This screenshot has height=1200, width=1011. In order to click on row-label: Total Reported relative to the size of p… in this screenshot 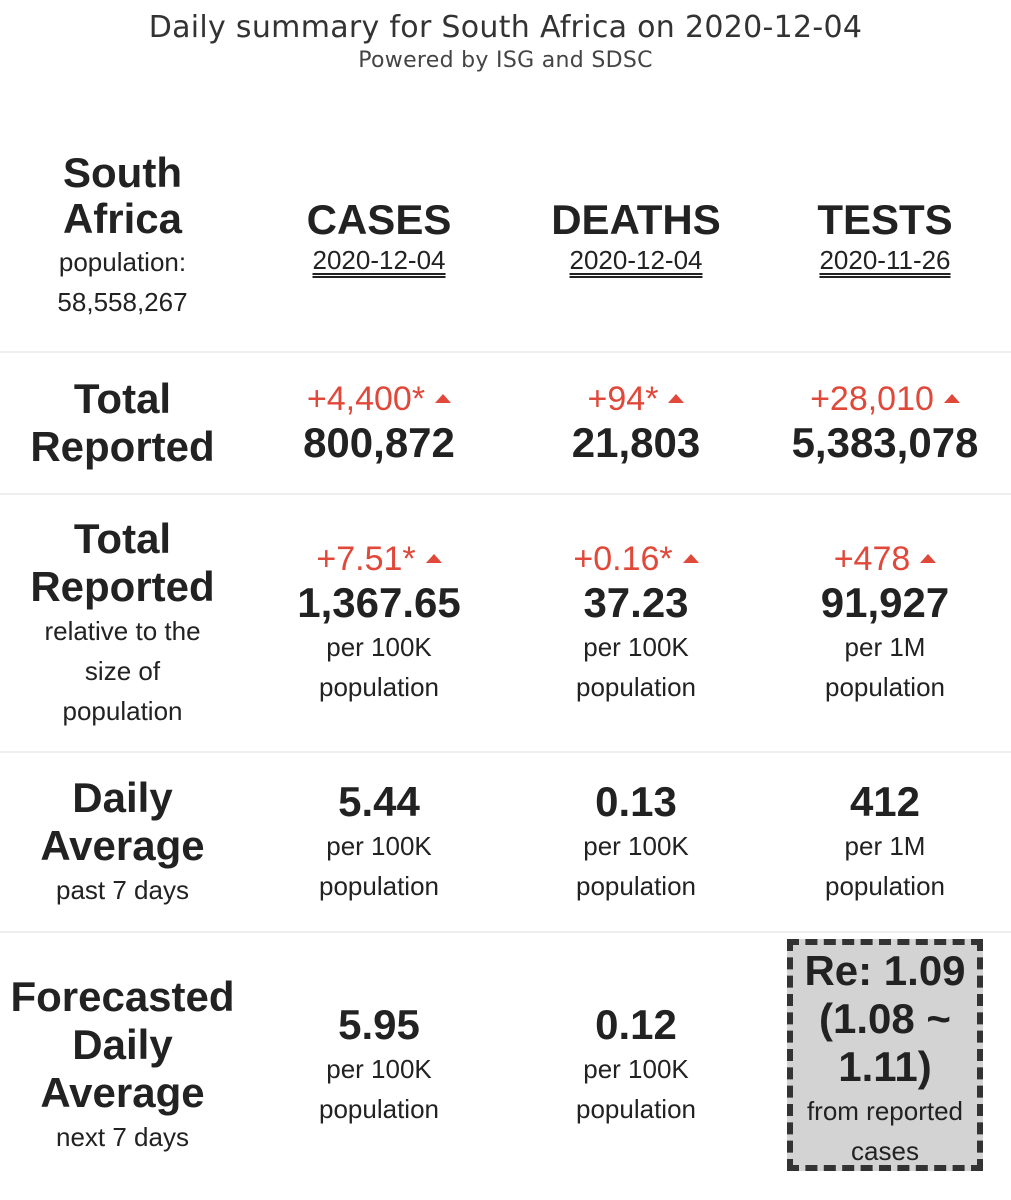, I will do `click(122, 622)`.